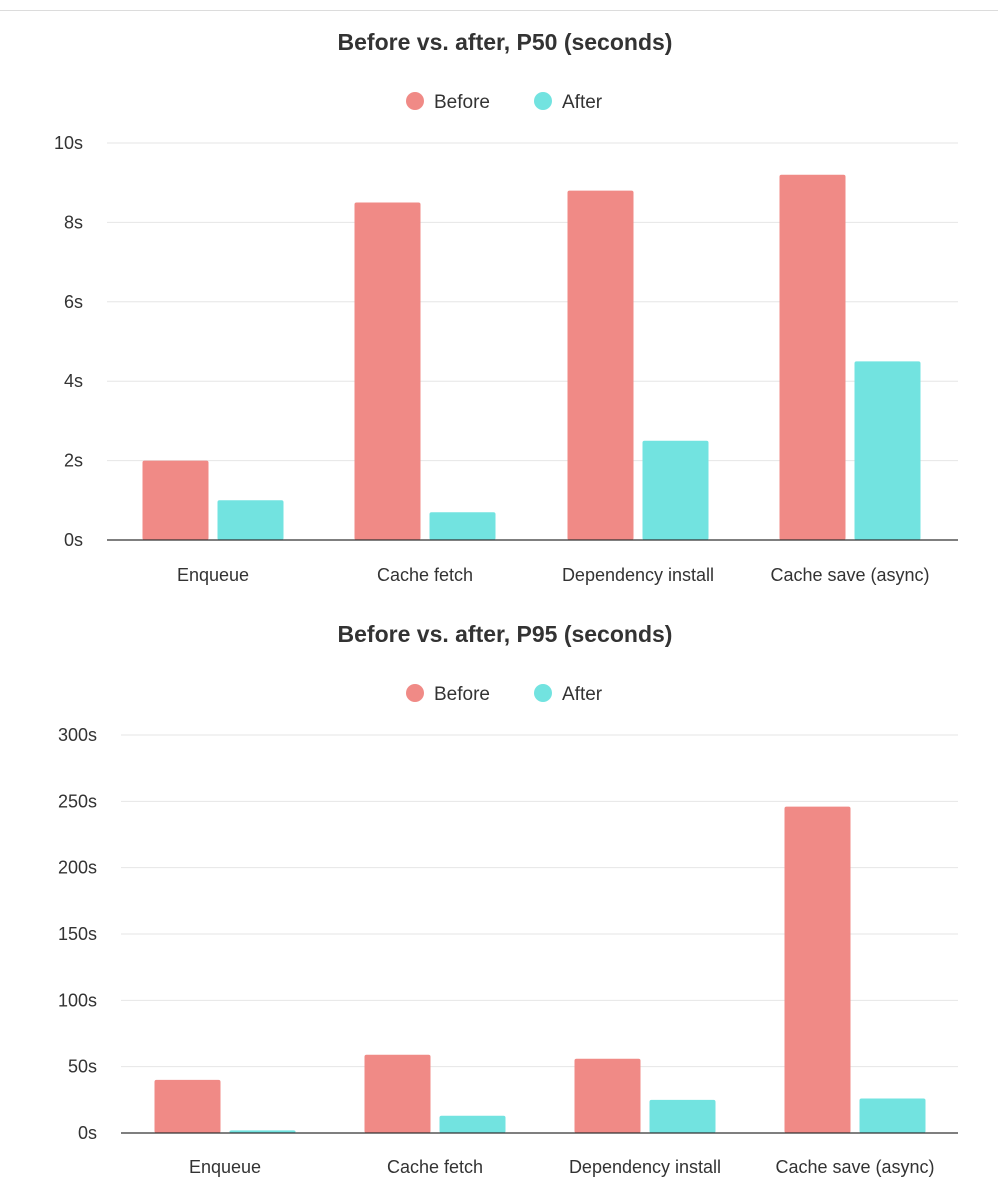 The height and width of the screenshot is (1200, 998). Describe the element at coordinates (73, 461) in the screenshot. I see `y-tick-label: 2s` at that location.